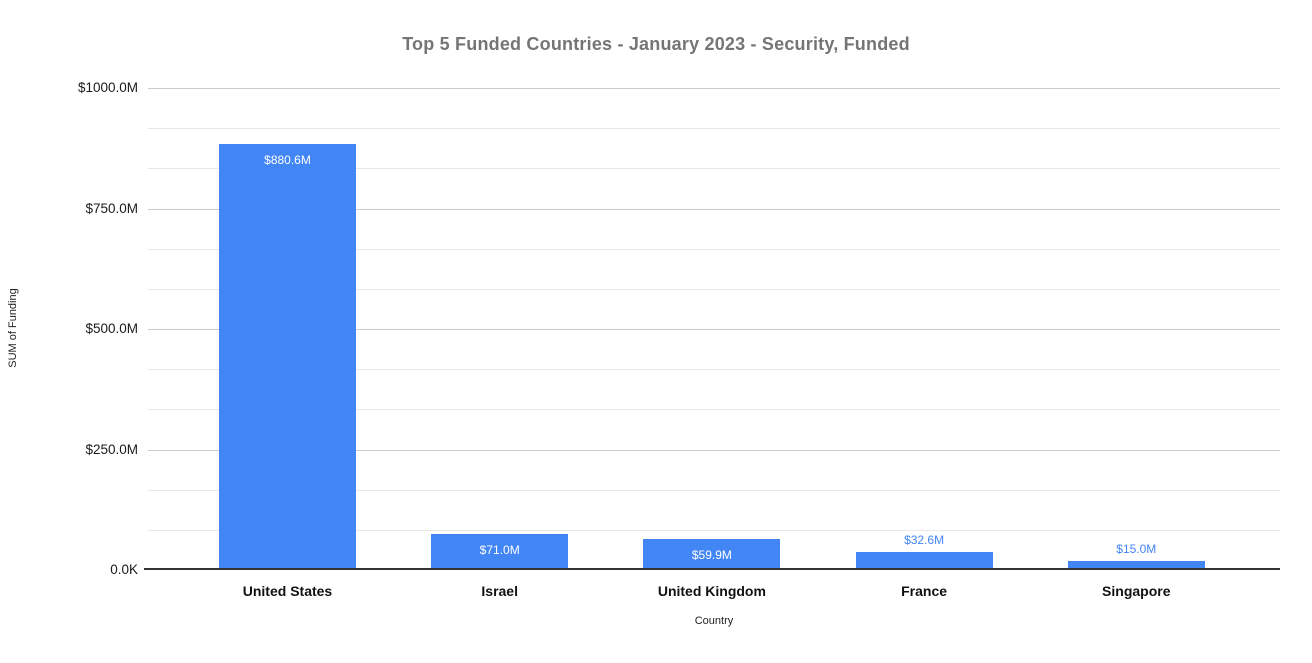  Describe the element at coordinates (924, 560) in the screenshot. I see `bar-france` at that location.